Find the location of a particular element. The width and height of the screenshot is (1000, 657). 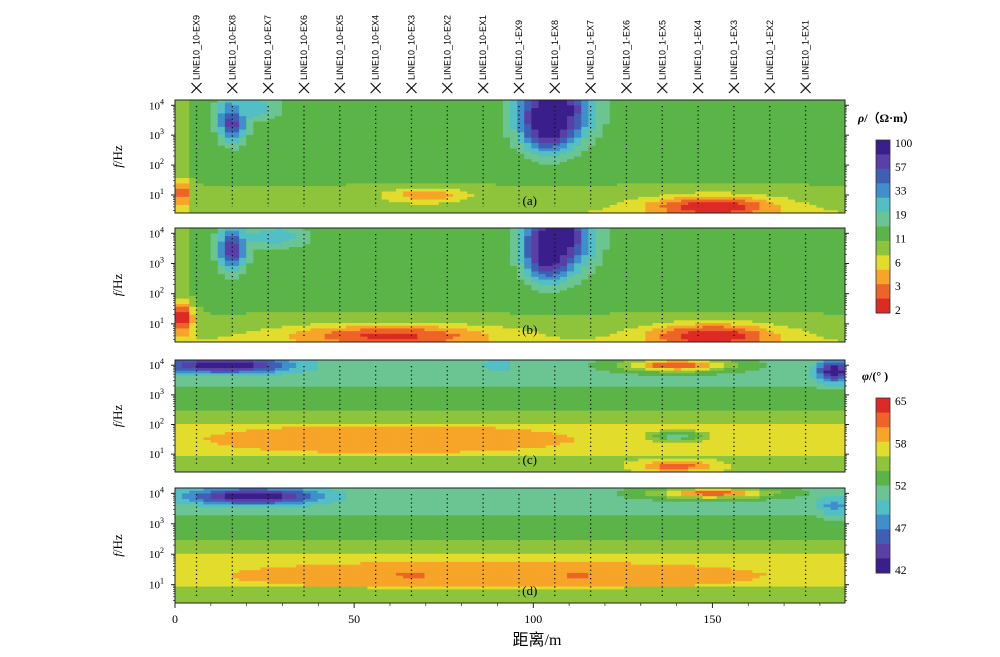

station-marker: LINE10_10-EX5 is located at coordinates (340, 54).